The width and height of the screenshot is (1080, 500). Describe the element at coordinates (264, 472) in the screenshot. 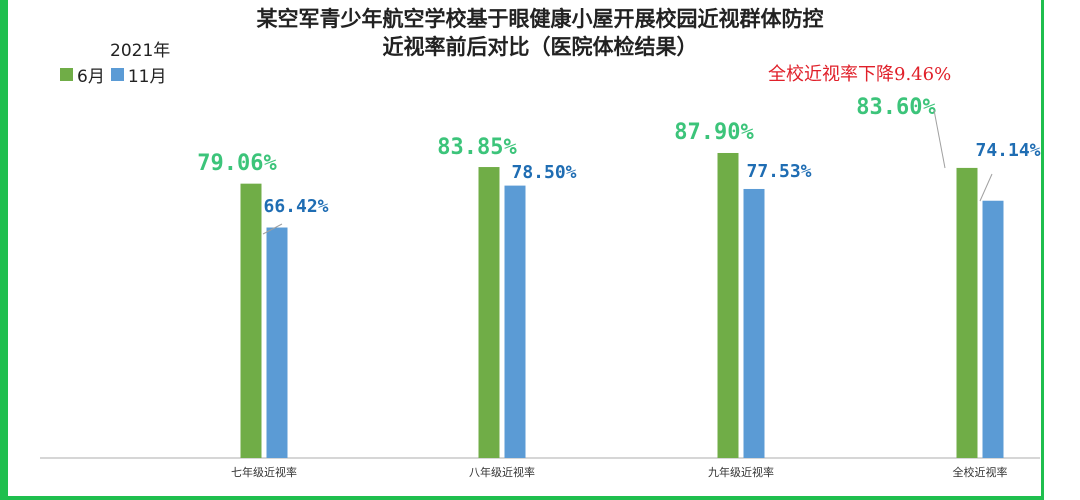

I see `x-tick-label-0: 七年级近视率` at that location.